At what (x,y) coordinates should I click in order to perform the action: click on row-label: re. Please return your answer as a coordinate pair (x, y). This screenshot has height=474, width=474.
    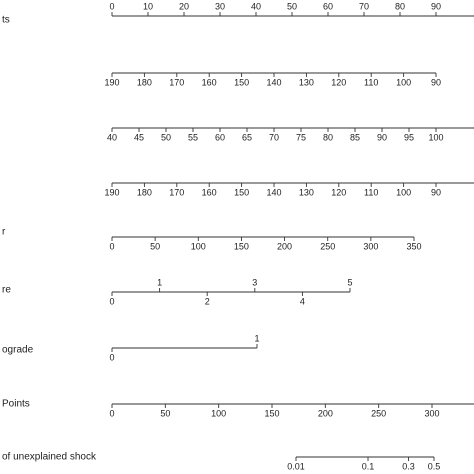
    Looking at the image, I should click on (6, 290).